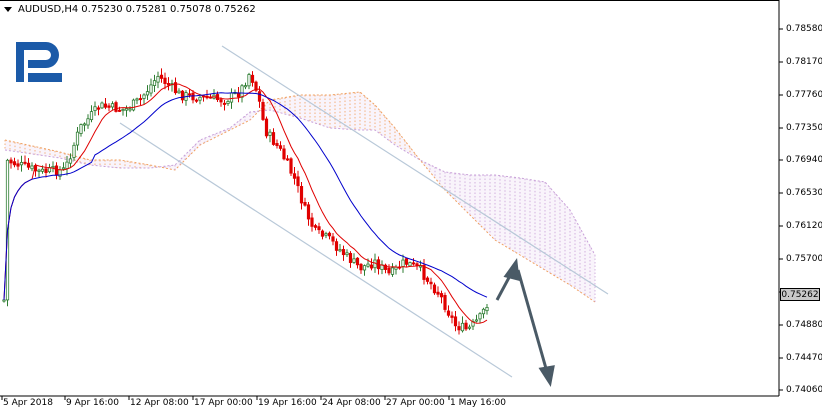 The height and width of the screenshot is (415, 822). Describe the element at coordinates (159, 403) in the screenshot. I see `time-label: 12 Apr 08:00` at that location.